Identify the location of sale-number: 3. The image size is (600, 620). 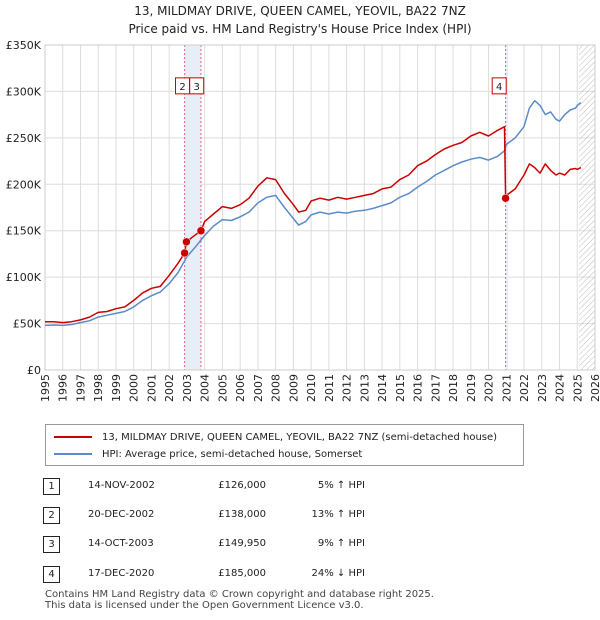
(51, 544).